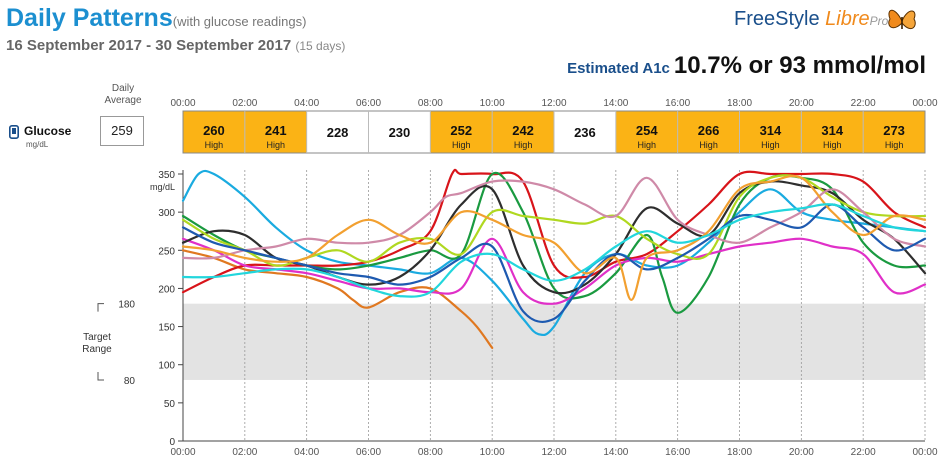 Image resolution: width=938 pixels, height=470 pixels. I want to click on top-time-label: 04:00, so click(306, 103).